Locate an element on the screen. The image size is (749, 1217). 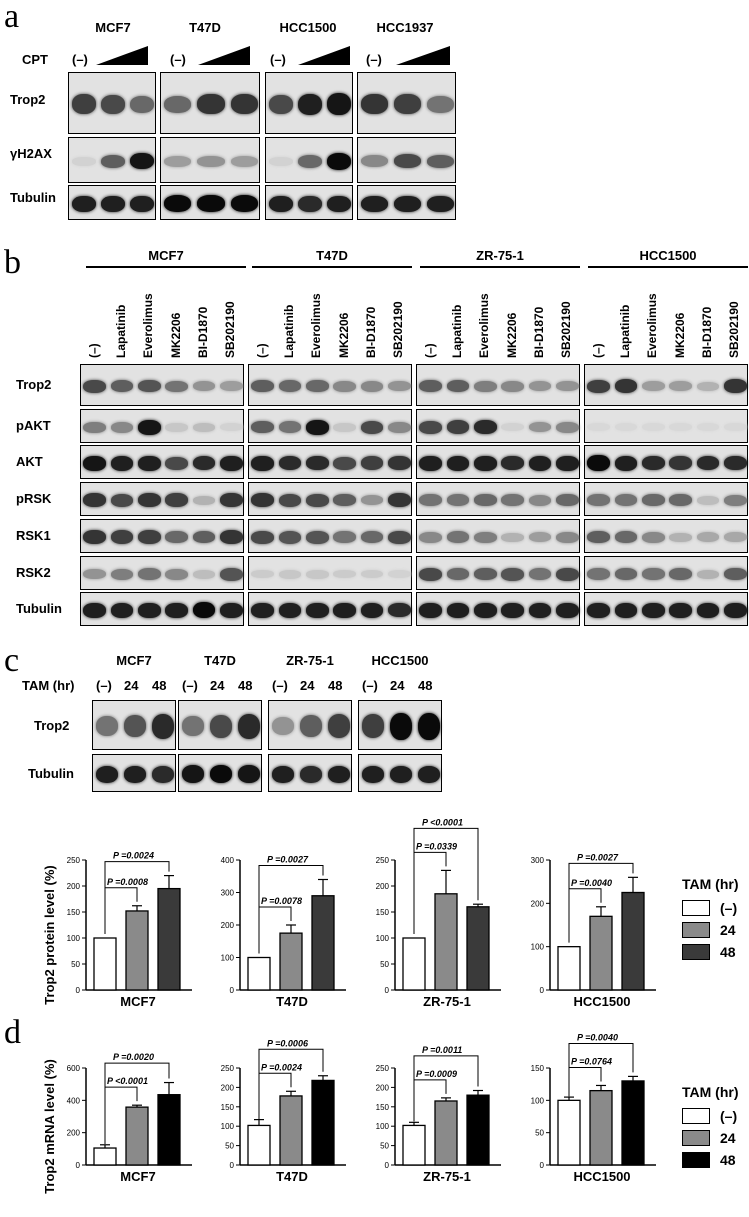
y-tick-label: 50 is located at coordinates (384, 964).